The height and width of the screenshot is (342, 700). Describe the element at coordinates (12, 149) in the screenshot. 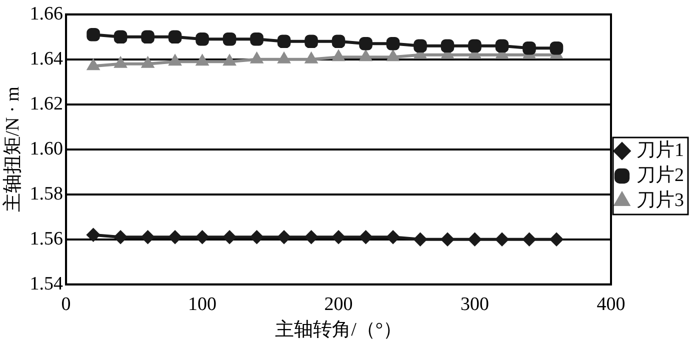

I see `y-axis-title: 主轴扭矩/N · m` at that location.